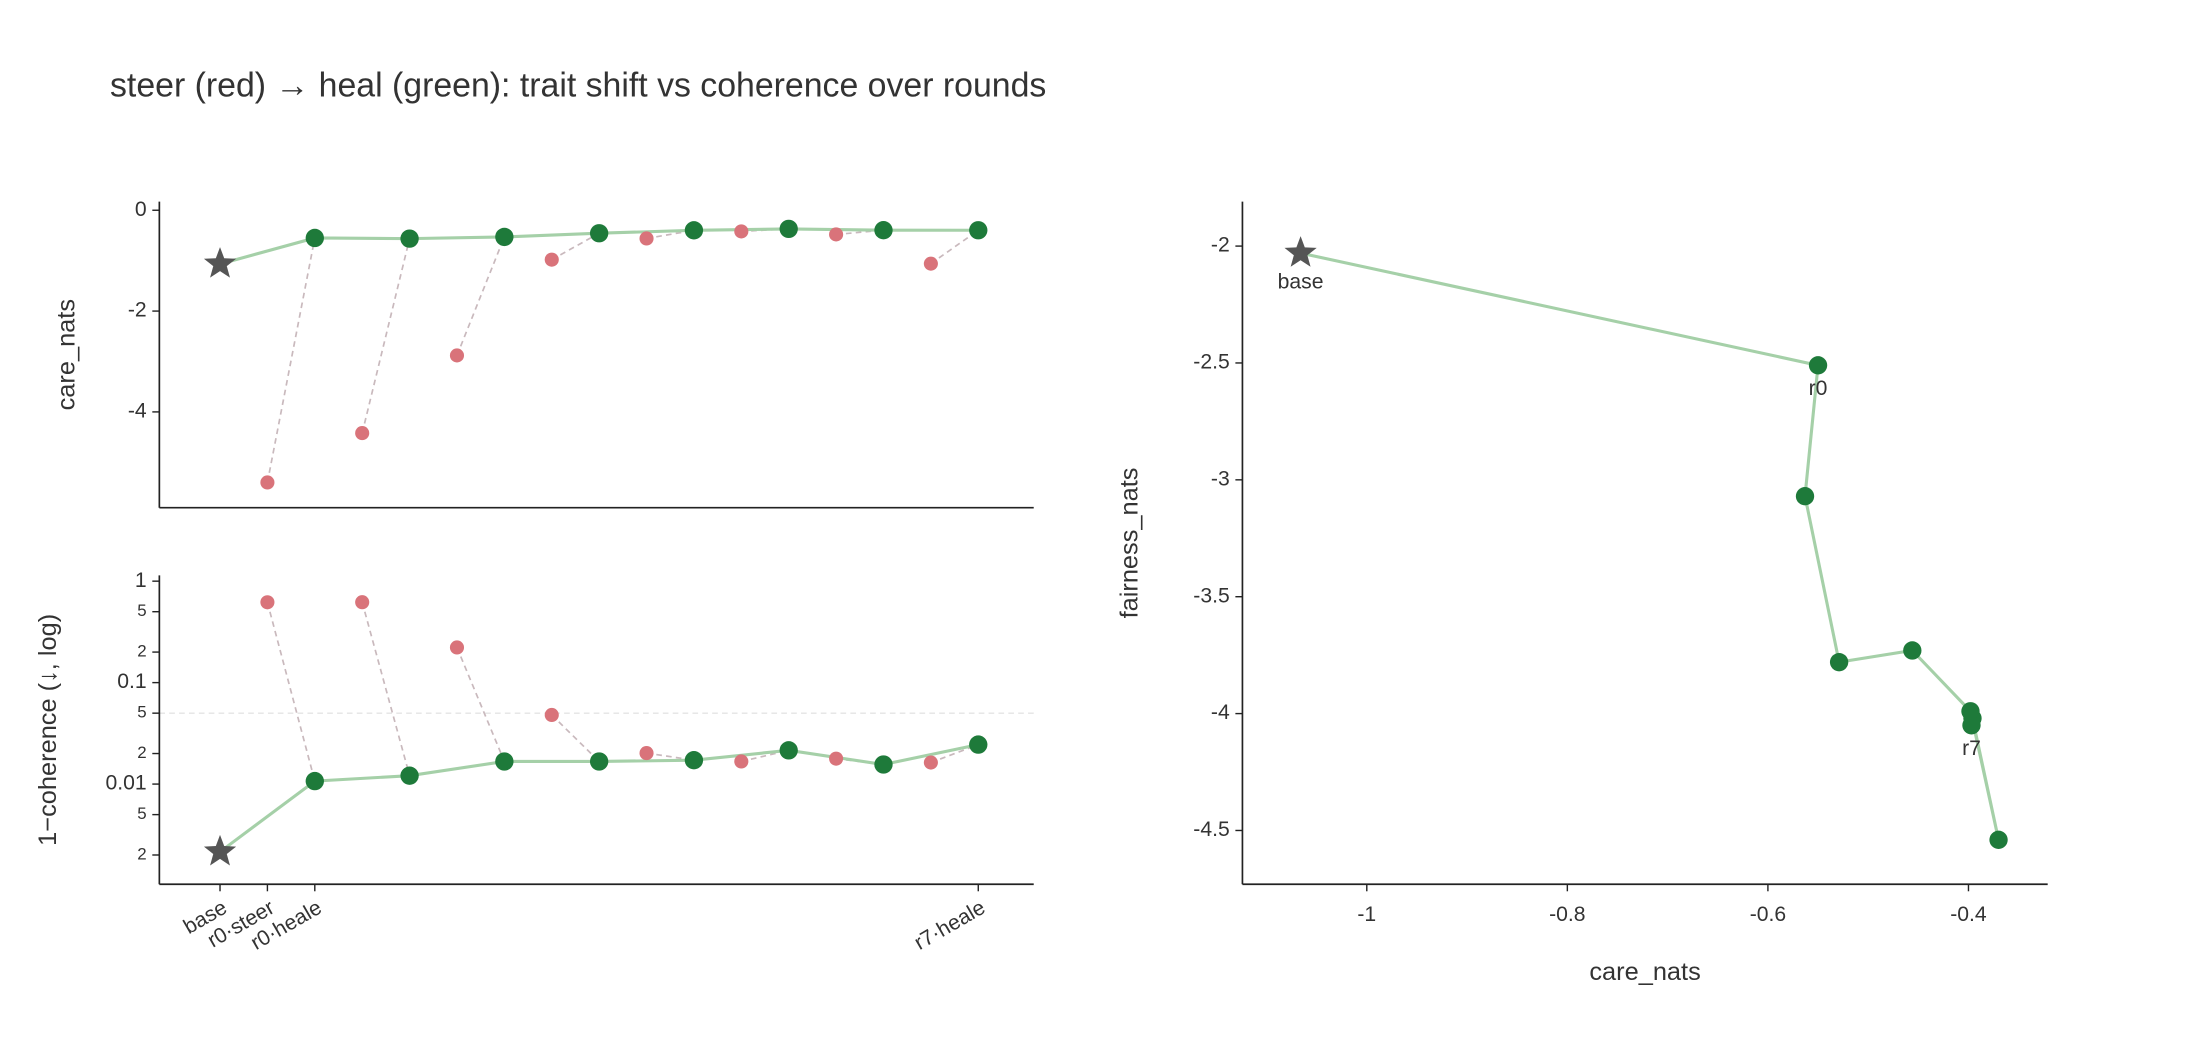  What do you see at coordinates (66, 354) in the screenshot?
I see `y-axis-label: care_nats` at bounding box center [66, 354].